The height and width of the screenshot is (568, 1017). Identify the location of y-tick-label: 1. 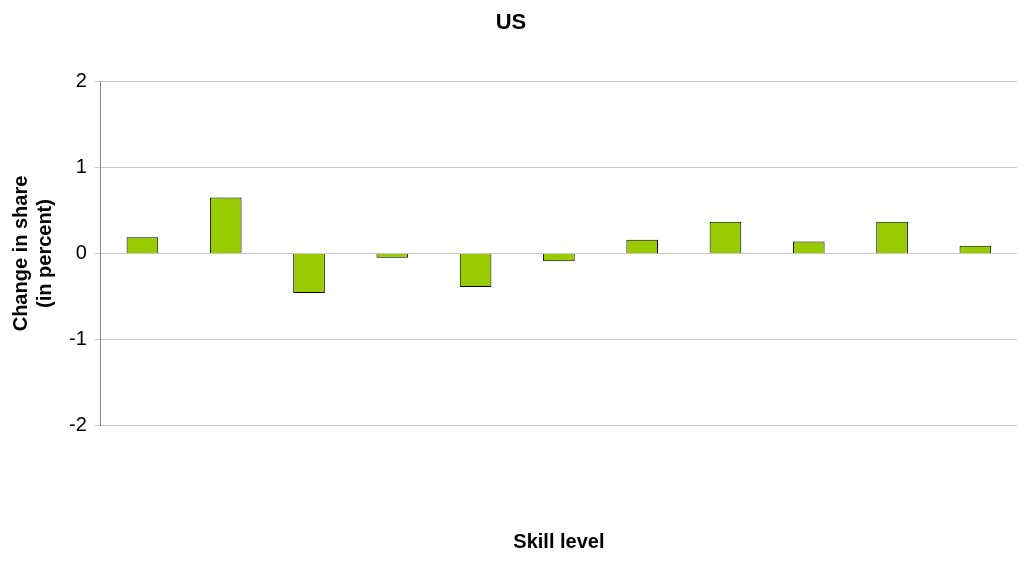
(81, 165).